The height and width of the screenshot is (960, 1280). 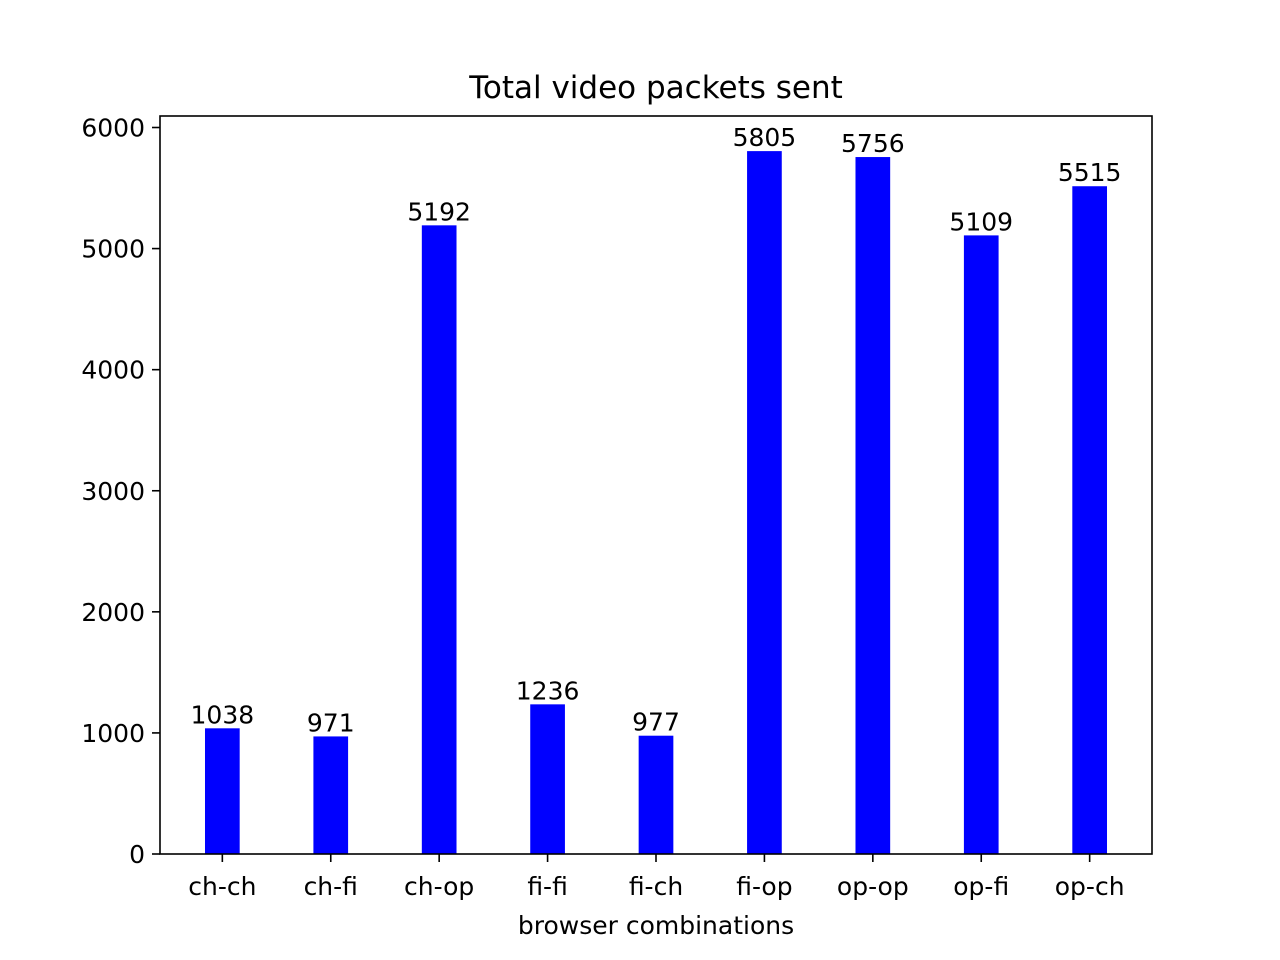 I want to click on bar-ch-op, so click(x=439, y=539).